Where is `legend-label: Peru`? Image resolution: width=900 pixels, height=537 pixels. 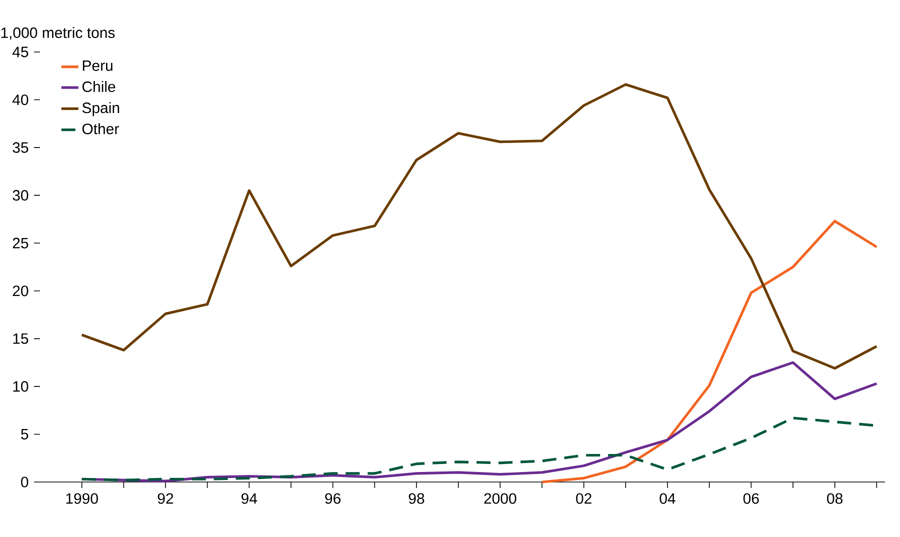 legend-label: Peru is located at coordinates (97, 65).